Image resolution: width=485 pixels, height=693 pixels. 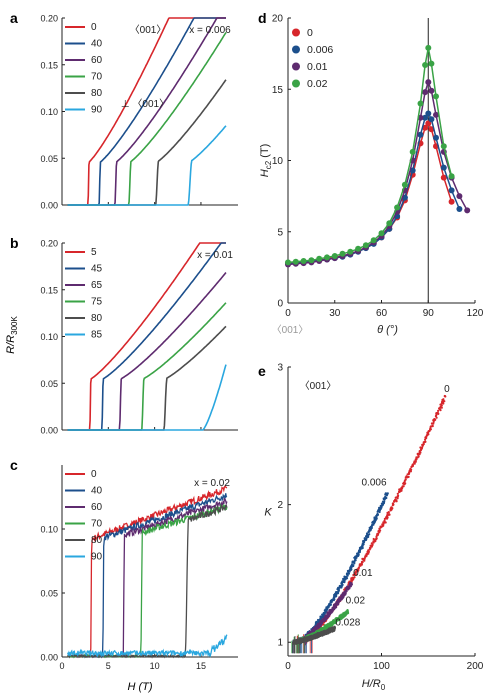 I want to click on curve-label-0.028: 0.028, so click(x=347, y=623).